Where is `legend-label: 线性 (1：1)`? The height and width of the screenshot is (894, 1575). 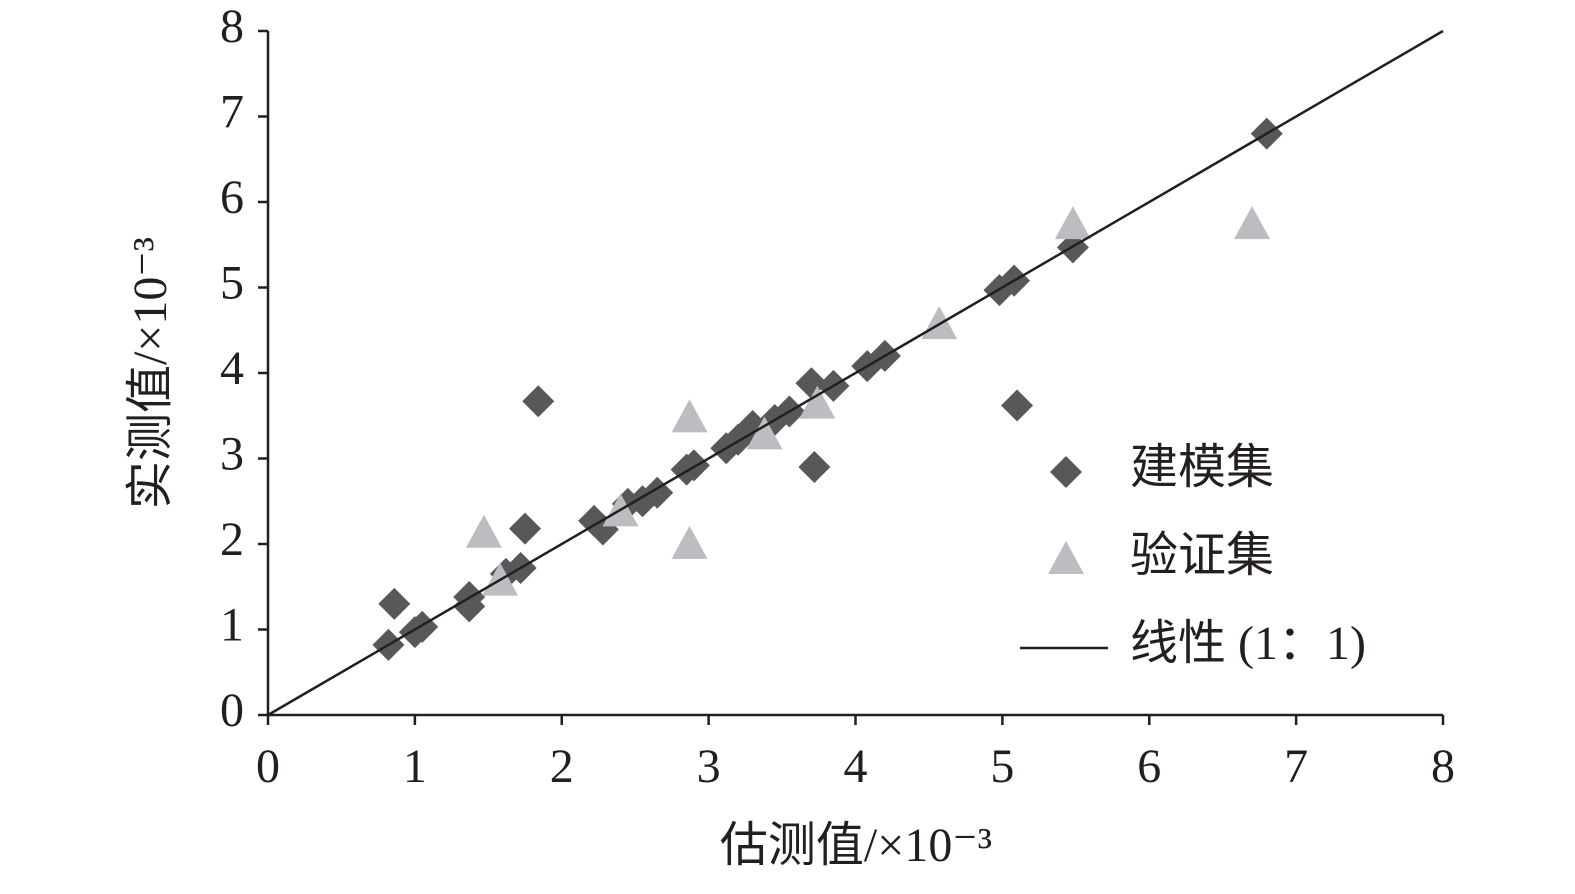
legend-label: 线性 (1：1) is located at coordinates (1248, 643).